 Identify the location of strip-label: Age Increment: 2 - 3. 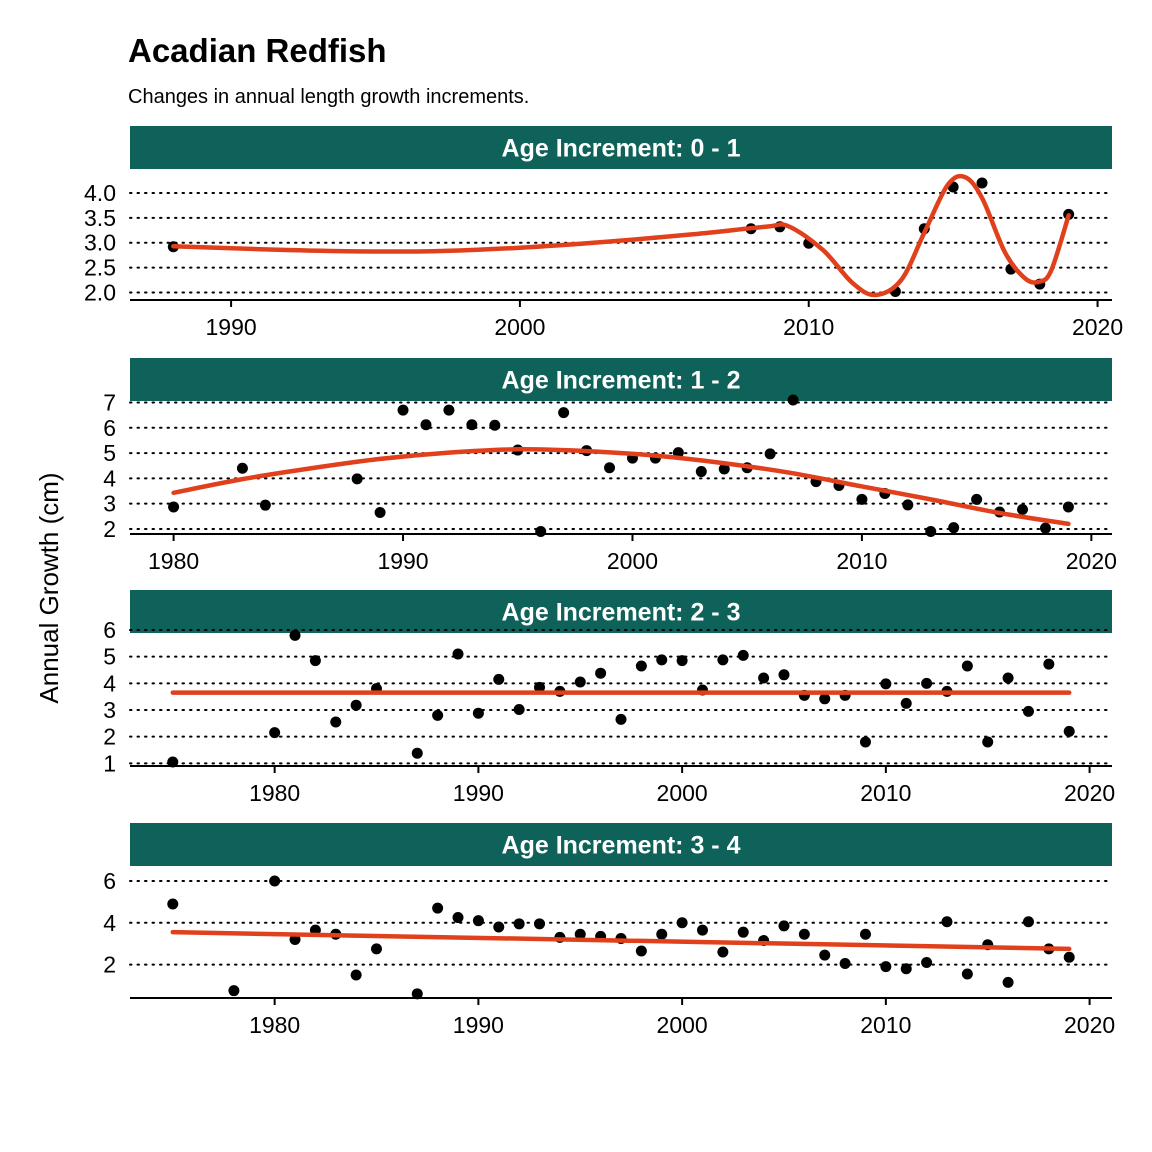
(621, 613).